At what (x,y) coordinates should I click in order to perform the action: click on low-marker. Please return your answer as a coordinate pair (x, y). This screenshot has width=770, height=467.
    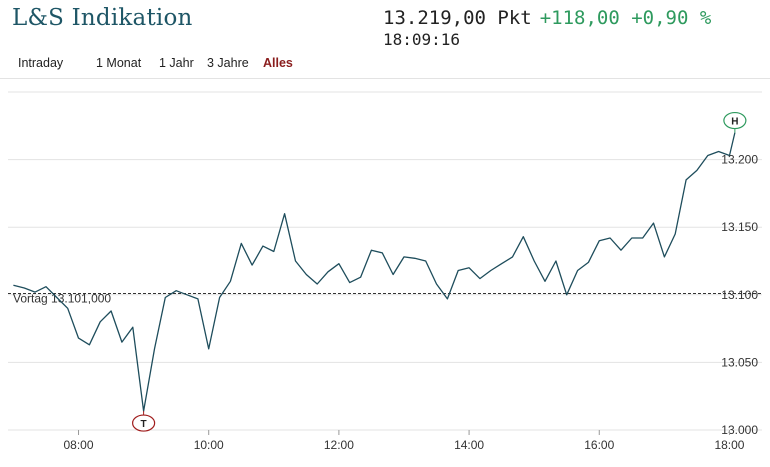
    Looking at the image, I should click on (144, 423).